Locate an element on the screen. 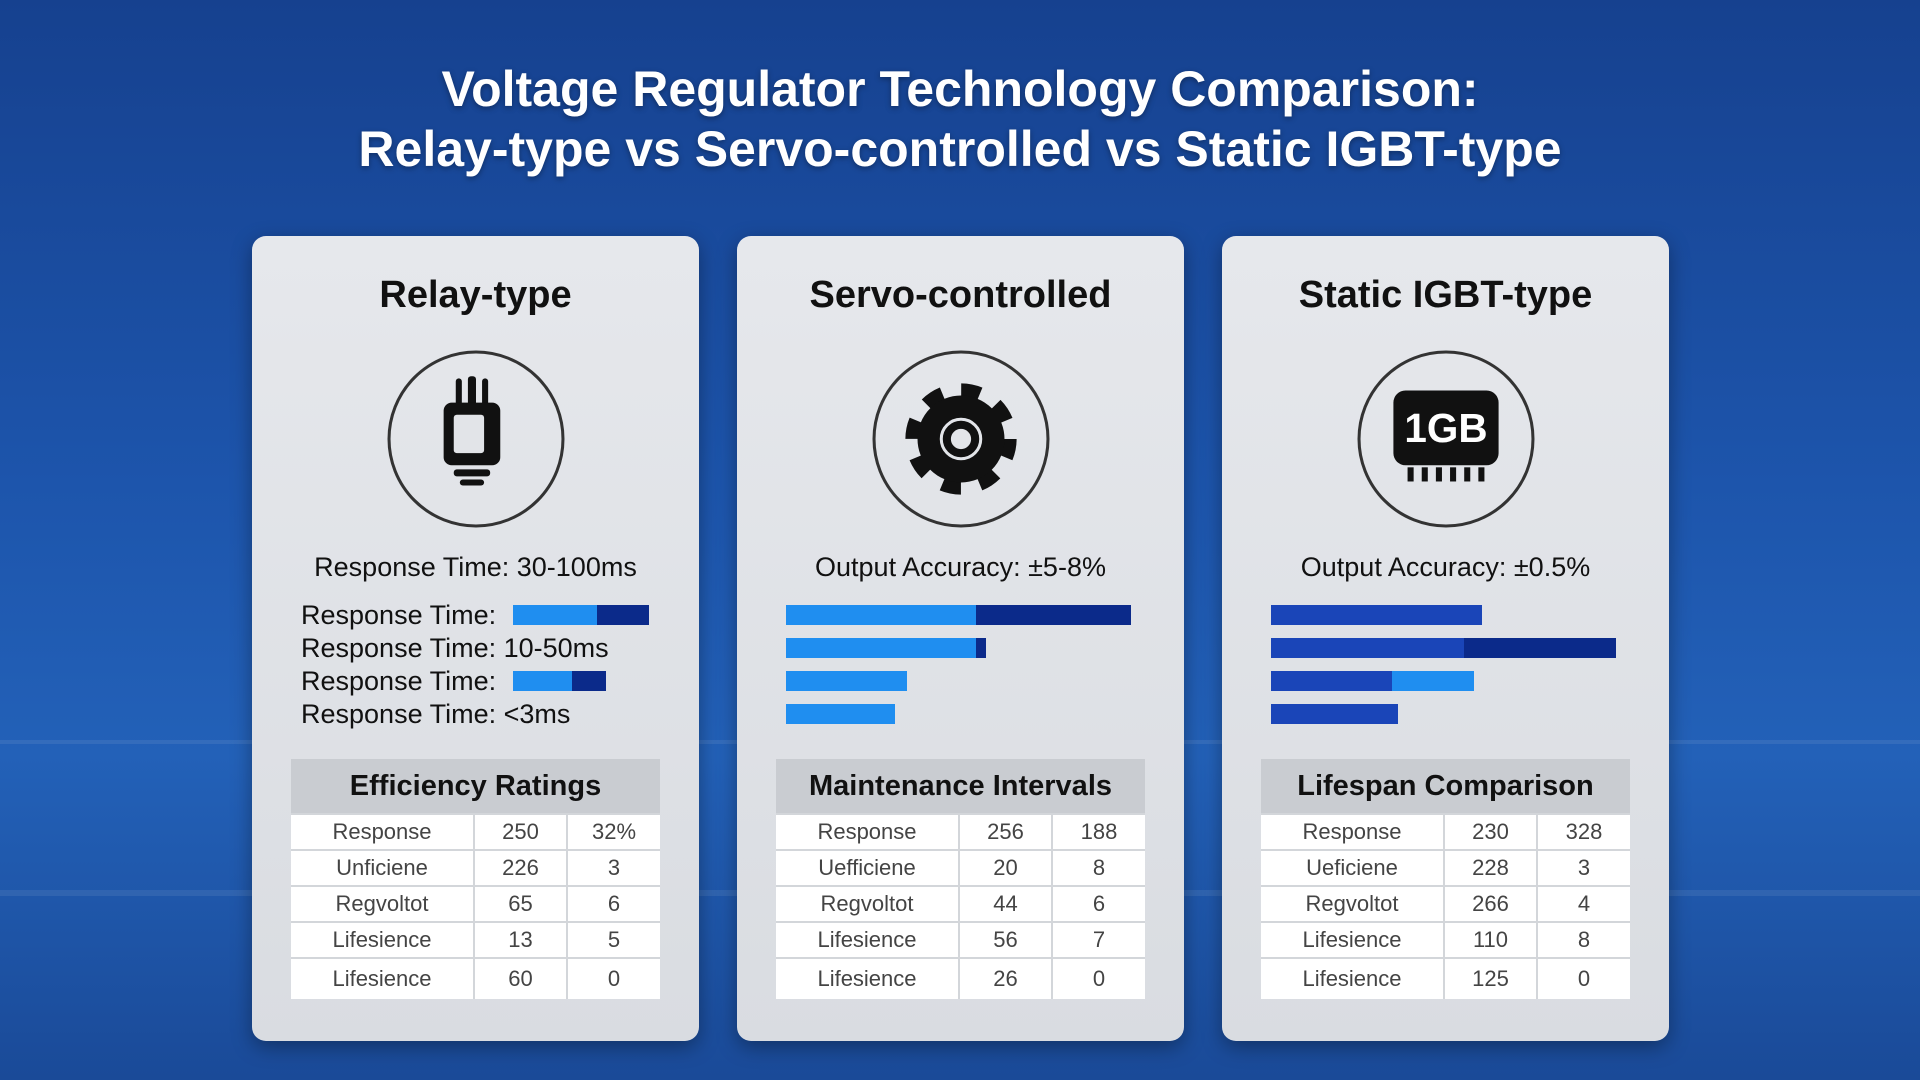 The width and height of the screenshot is (1920, 1080). table-title: Efficiency Ratings is located at coordinates (475, 786).